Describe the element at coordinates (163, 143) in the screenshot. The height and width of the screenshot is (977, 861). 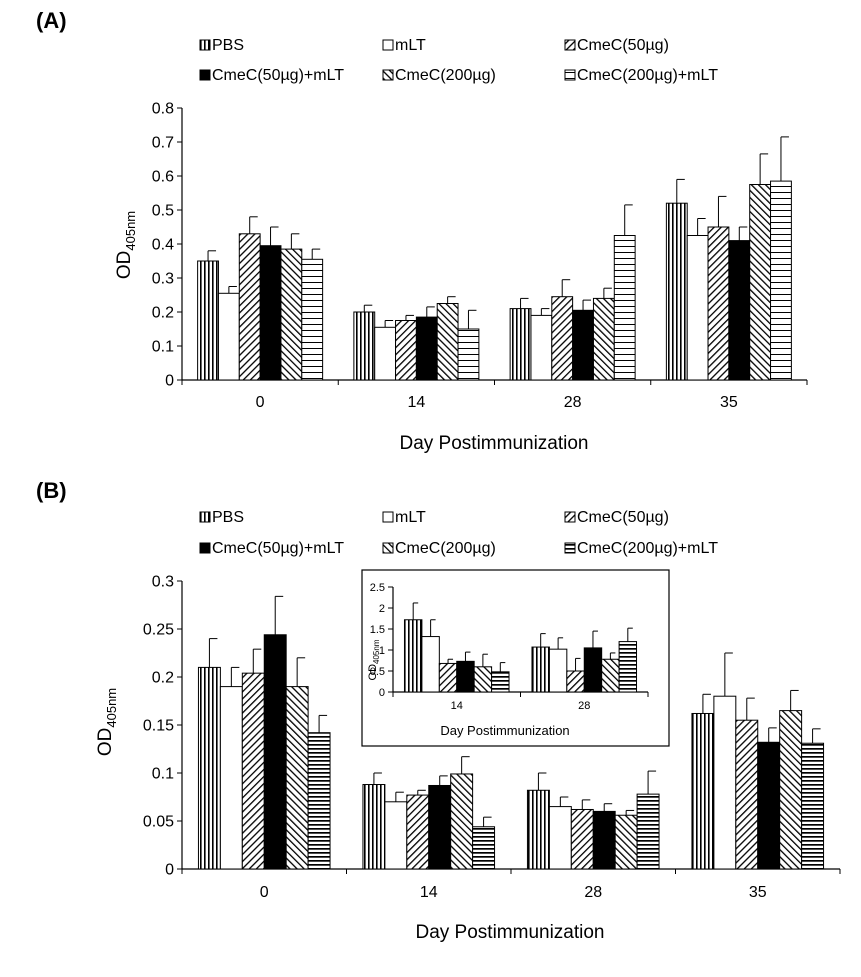
I see `panel-a-y-tick-label: 0.7` at that location.